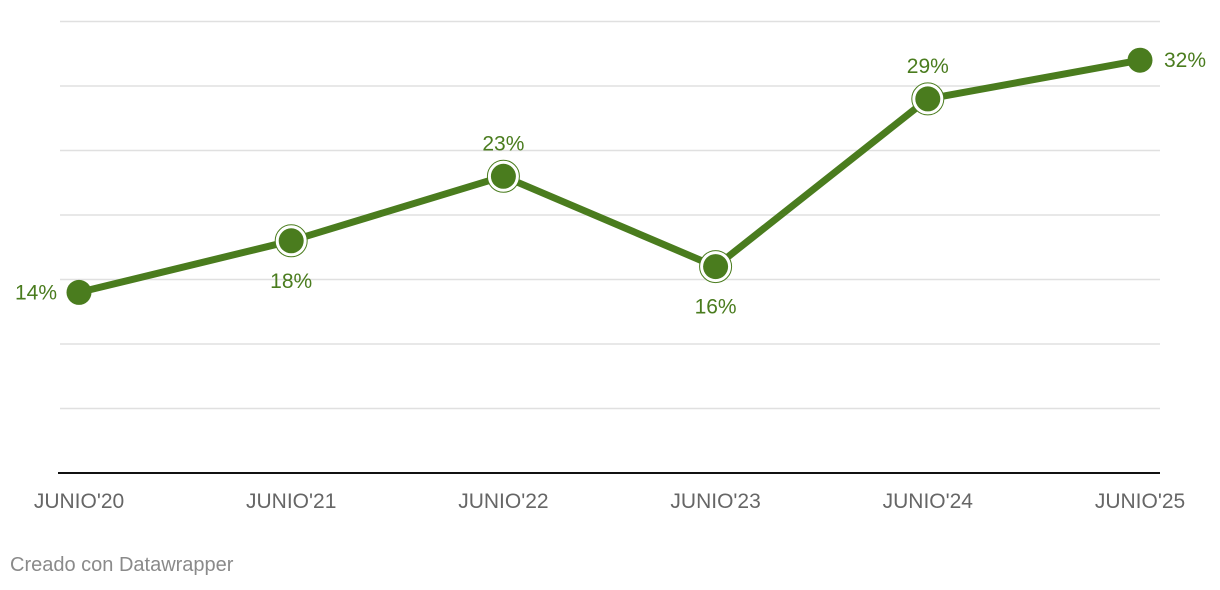  What do you see at coordinates (291, 281) in the screenshot?
I see `data-label: 18%` at bounding box center [291, 281].